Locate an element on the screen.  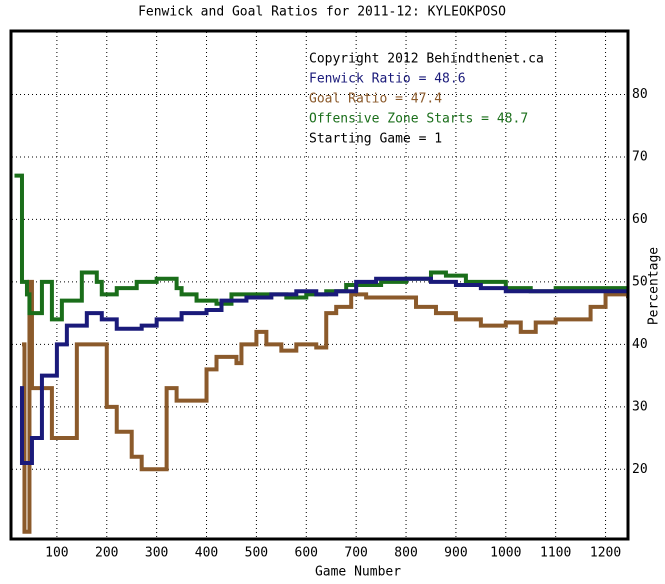
x-tick-label: 1000 is located at coordinates (505, 553).